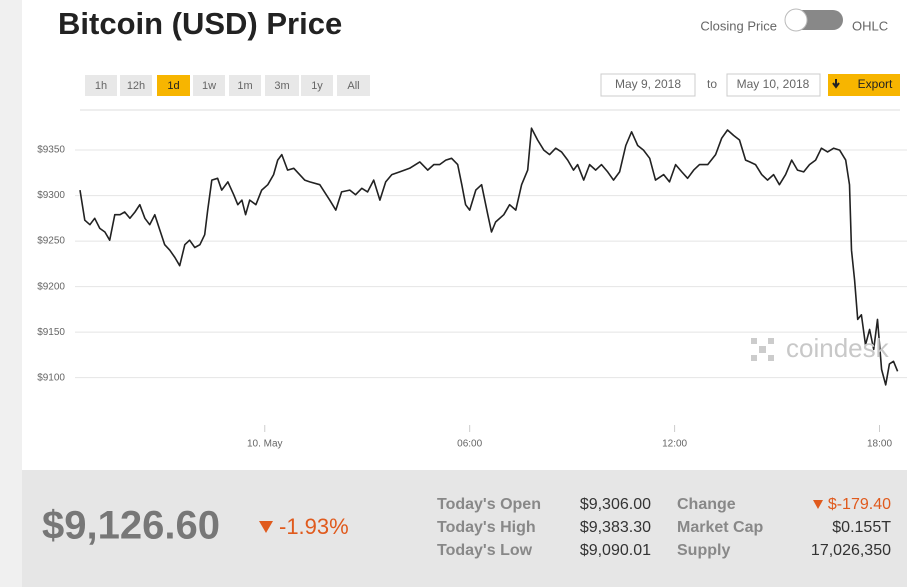  What do you see at coordinates (674, 444) in the screenshot?
I see `x-tick-label: 12:00` at bounding box center [674, 444].